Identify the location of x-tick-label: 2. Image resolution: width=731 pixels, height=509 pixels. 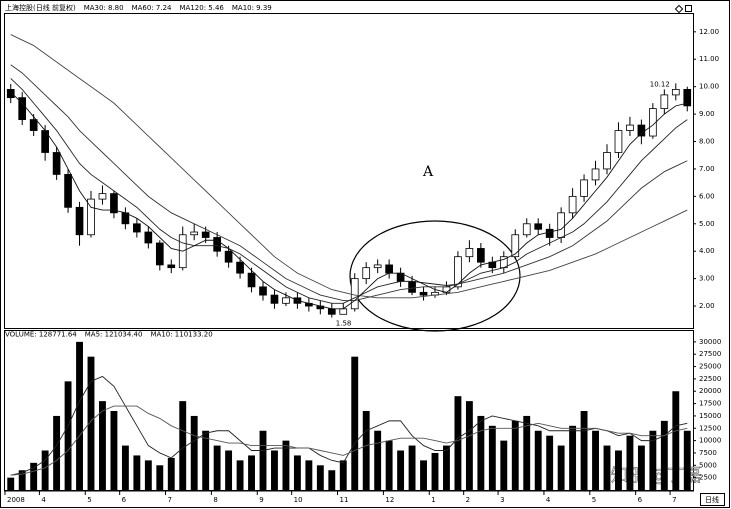
(468, 500).